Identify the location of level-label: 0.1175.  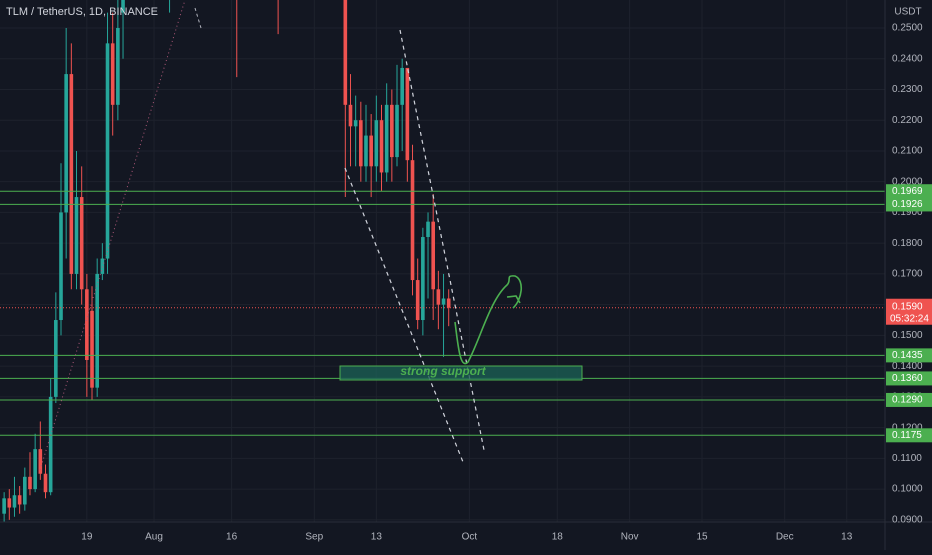
(907, 435).